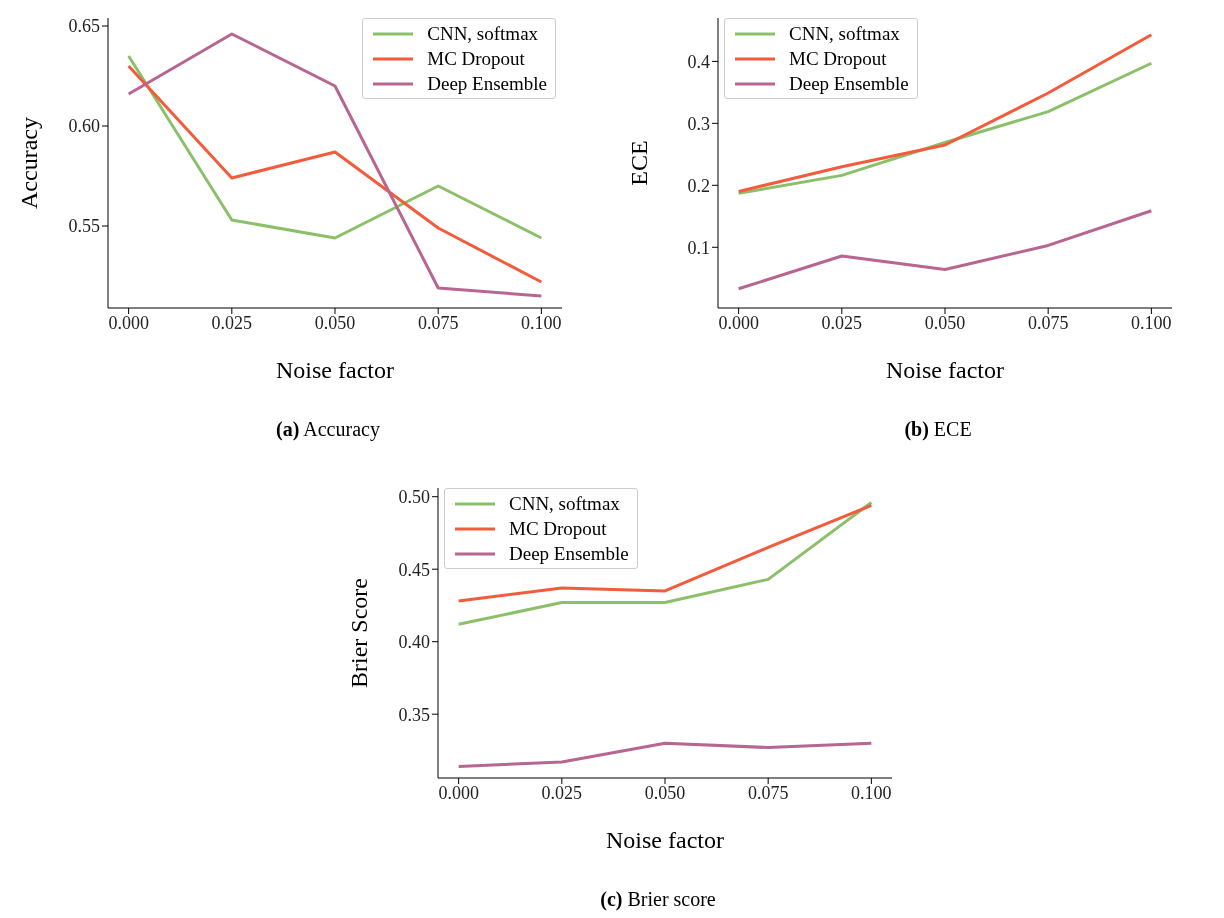 The image size is (1224, 918). I want to click on y-tick-label: 0.65, so click(84, 26).